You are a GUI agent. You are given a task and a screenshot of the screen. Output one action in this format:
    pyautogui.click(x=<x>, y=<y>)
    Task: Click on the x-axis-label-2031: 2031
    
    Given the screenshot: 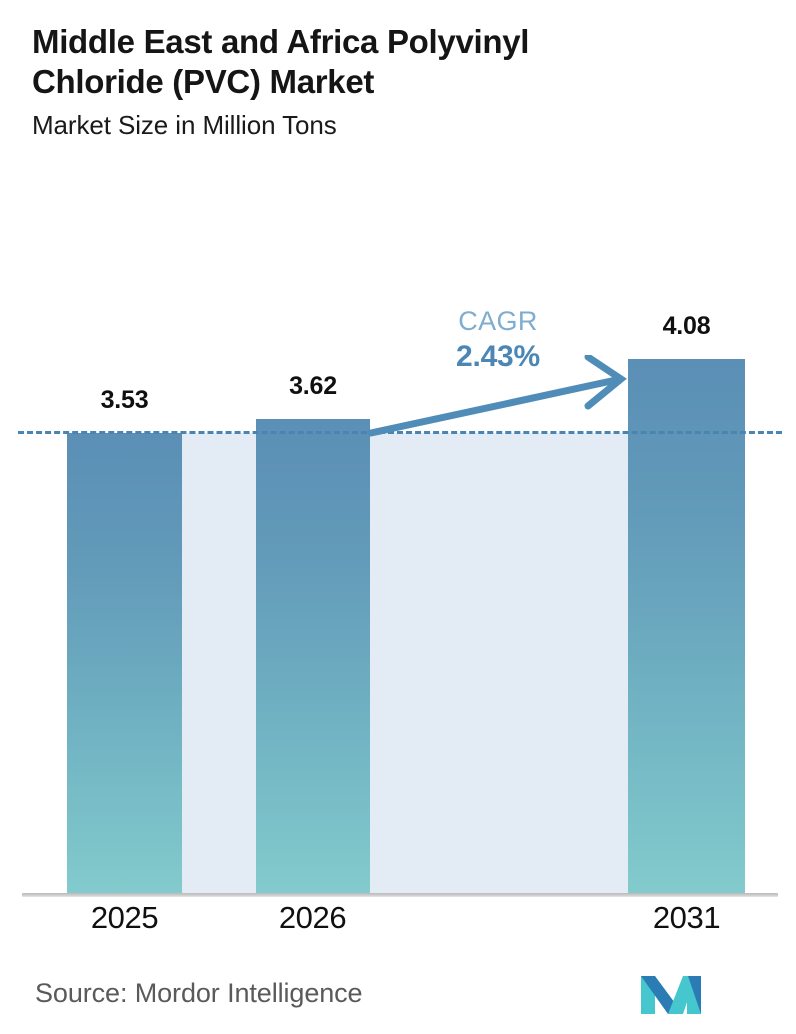 What is the action you would take?
    pyautogui.click(x=686, y=917)
    